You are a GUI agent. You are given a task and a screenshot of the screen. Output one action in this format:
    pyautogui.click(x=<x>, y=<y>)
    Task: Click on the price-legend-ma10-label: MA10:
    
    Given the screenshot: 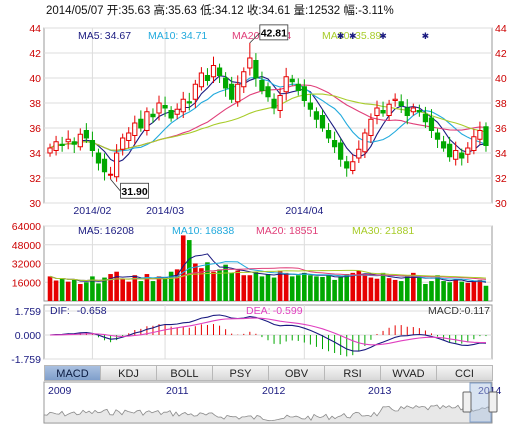 What is the action you would take?
    pyautogui.click(x=163, y=36)
    